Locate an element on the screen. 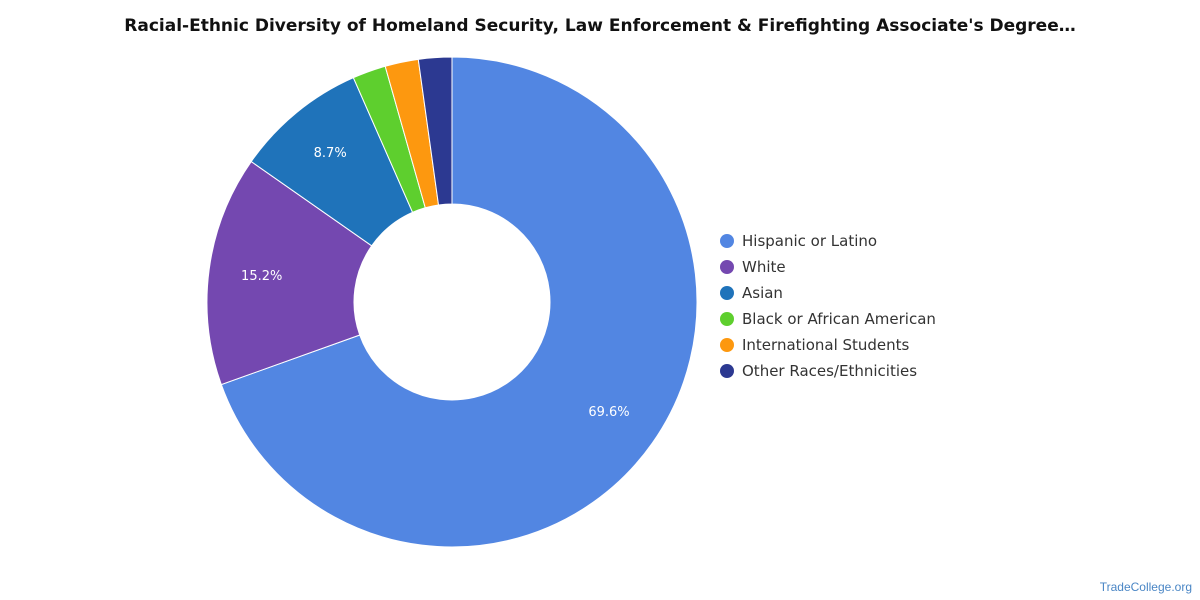 Image resolution: width=1200 pixels, height=600 pixels. data-label-hispanic-or-latino: 69.6% is located at coordinates (608, 412).